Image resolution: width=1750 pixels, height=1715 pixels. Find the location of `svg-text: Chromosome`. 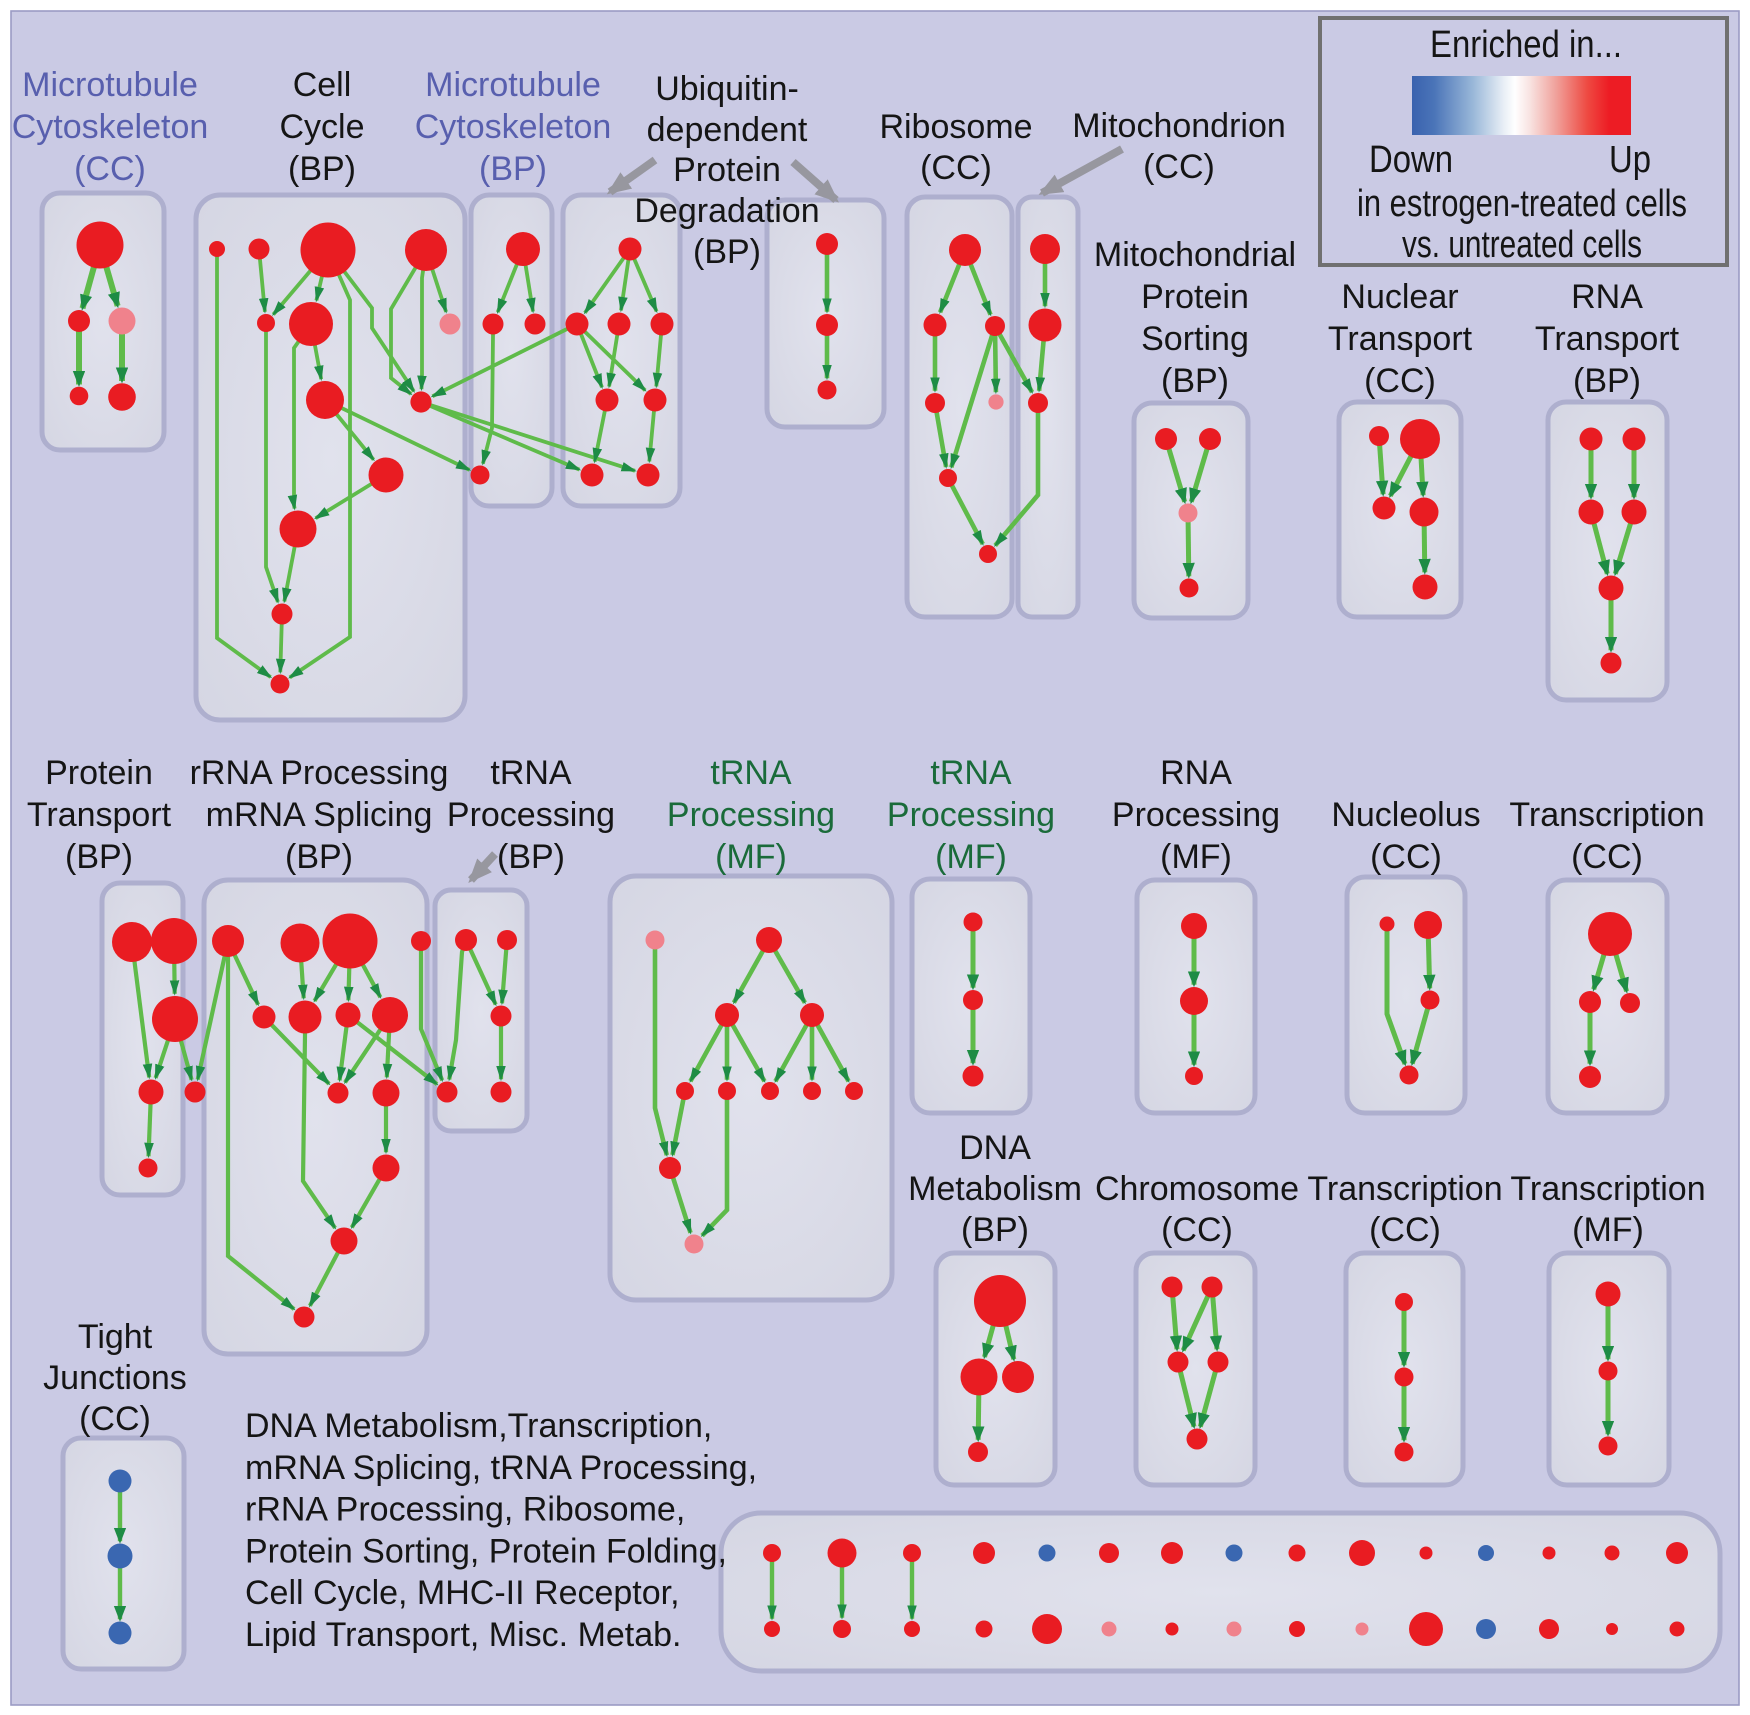

svg-text: Chromosome is located at coordinates (1197, 1189).